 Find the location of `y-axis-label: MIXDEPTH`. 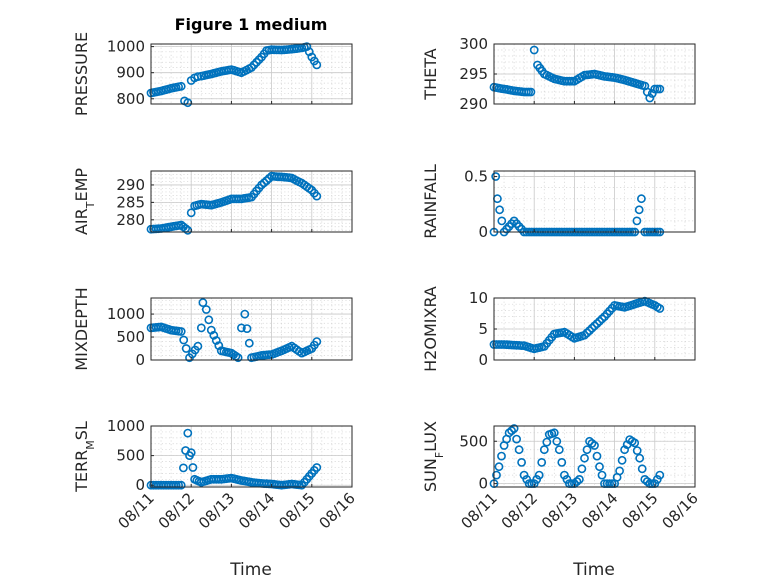

y-axis-label: MIXDEPTH is located at coordinates (81, 328).